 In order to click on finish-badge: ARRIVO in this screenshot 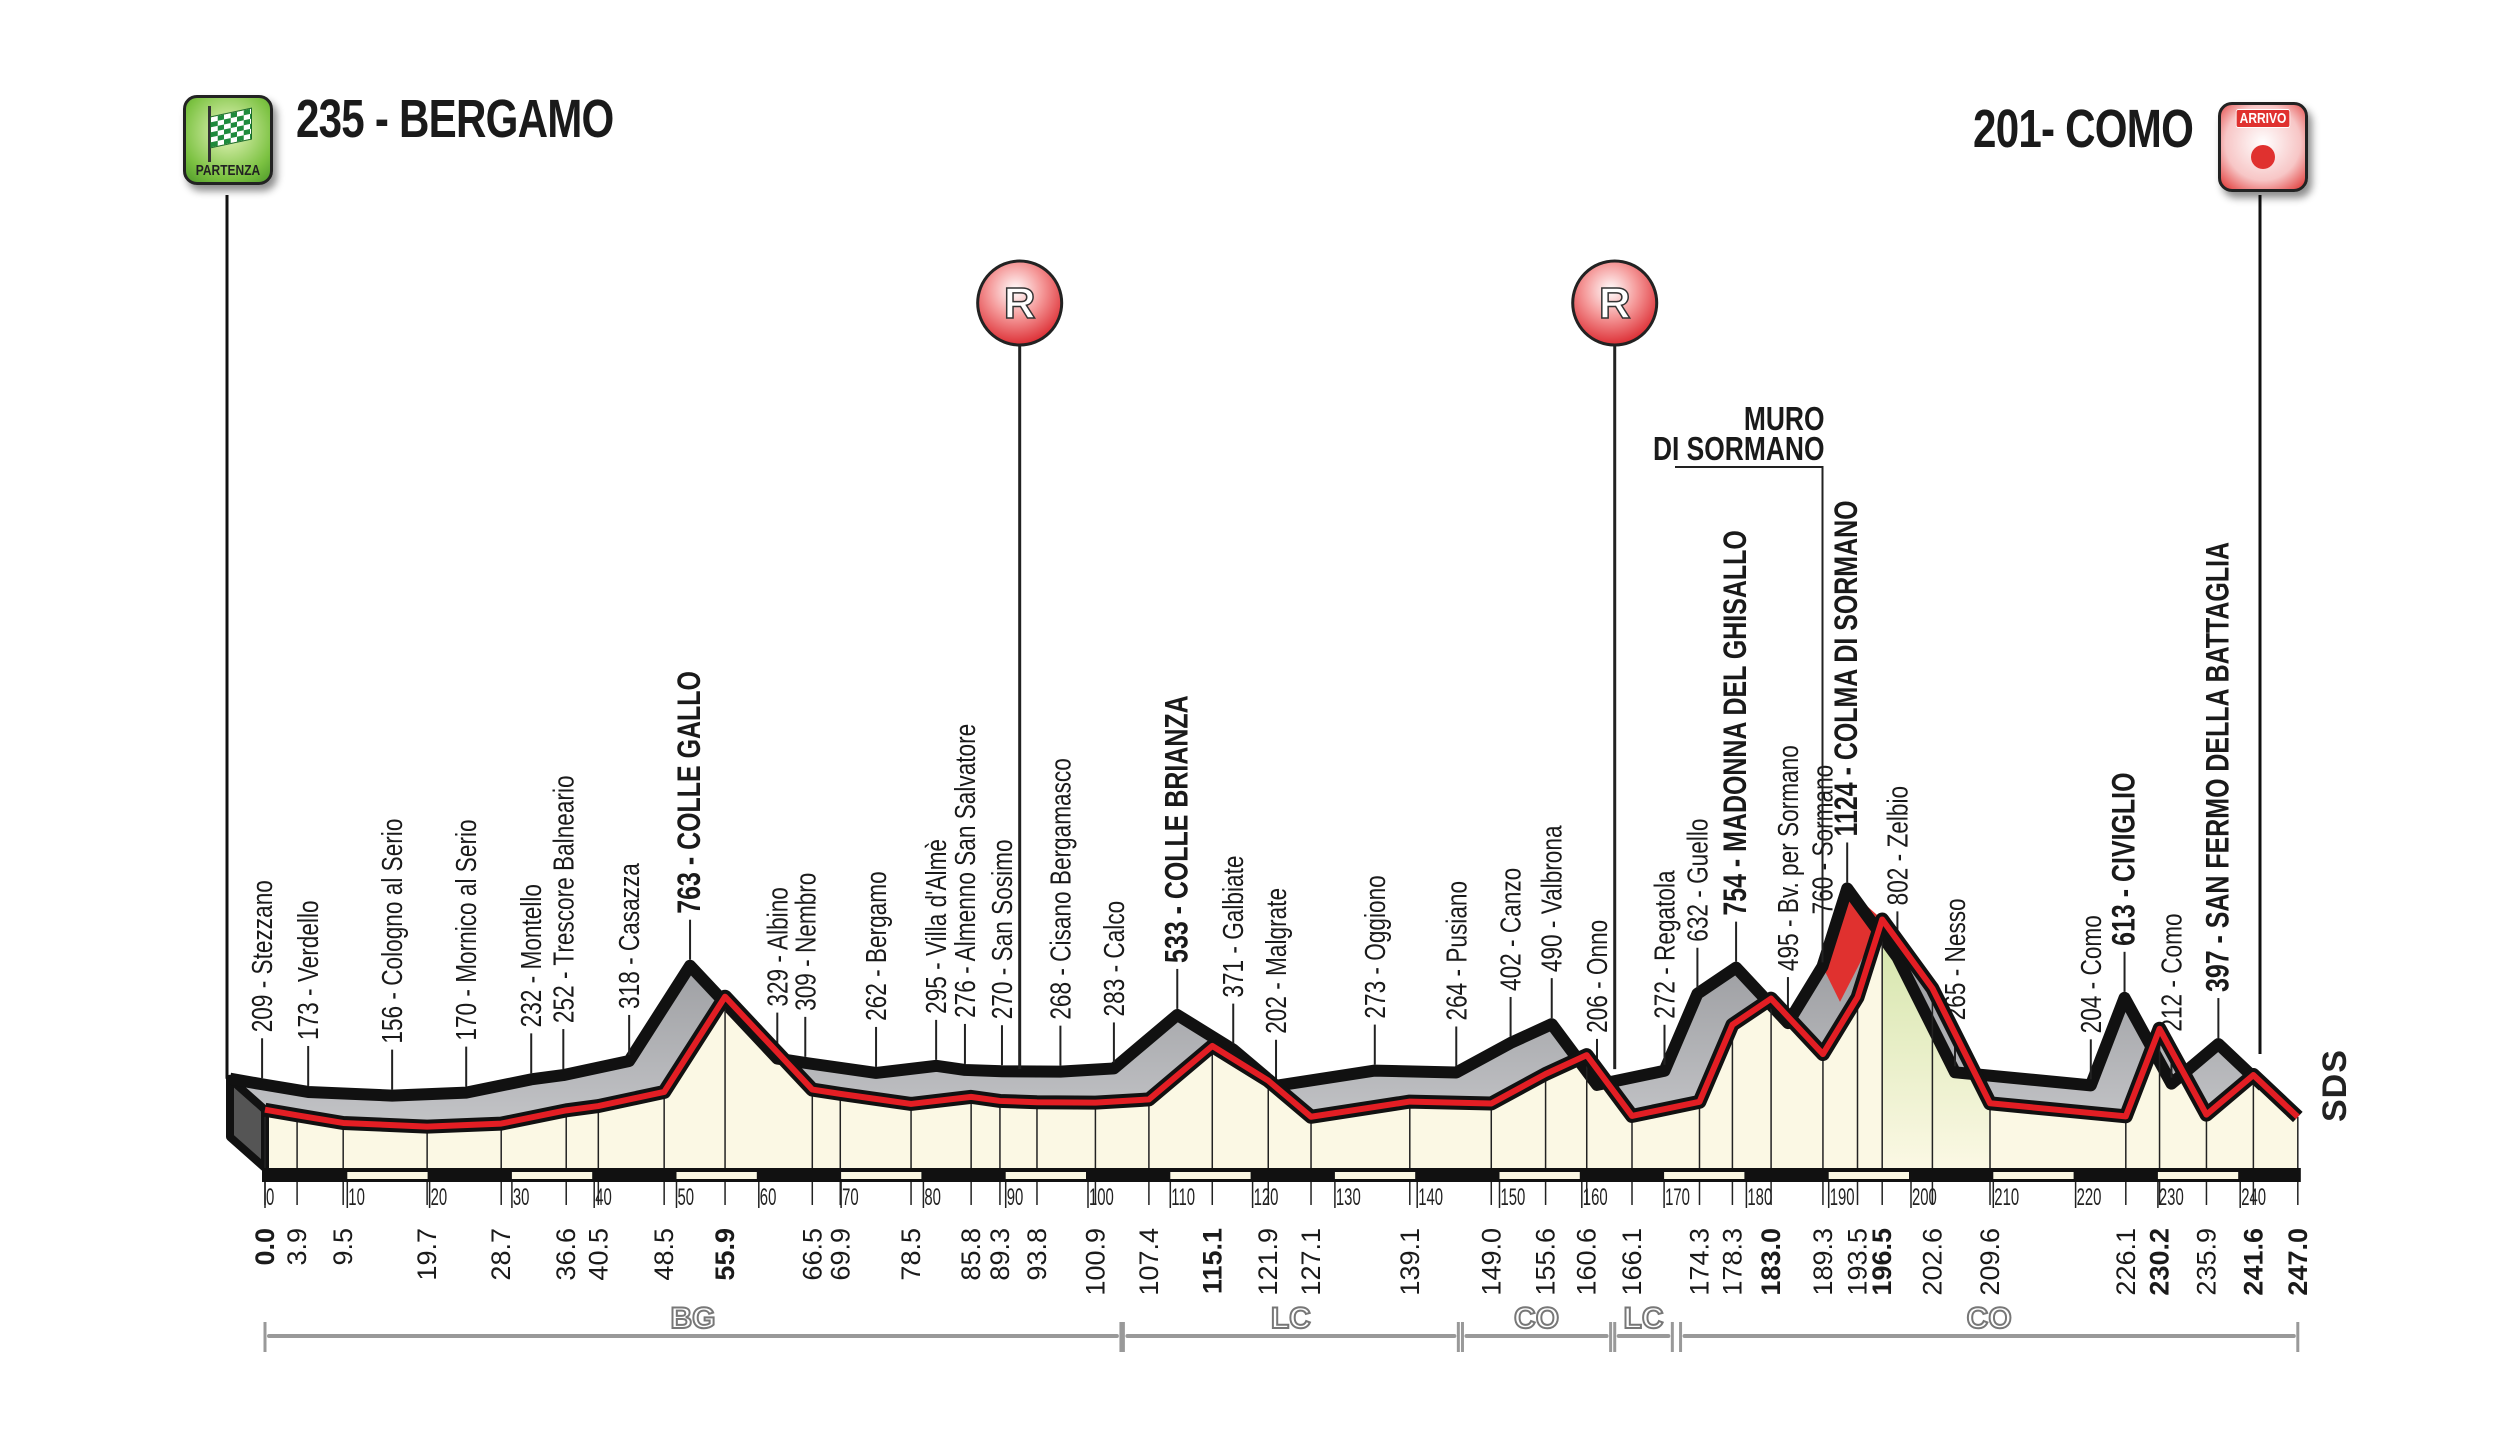, I will do `click(2263, 147)`.